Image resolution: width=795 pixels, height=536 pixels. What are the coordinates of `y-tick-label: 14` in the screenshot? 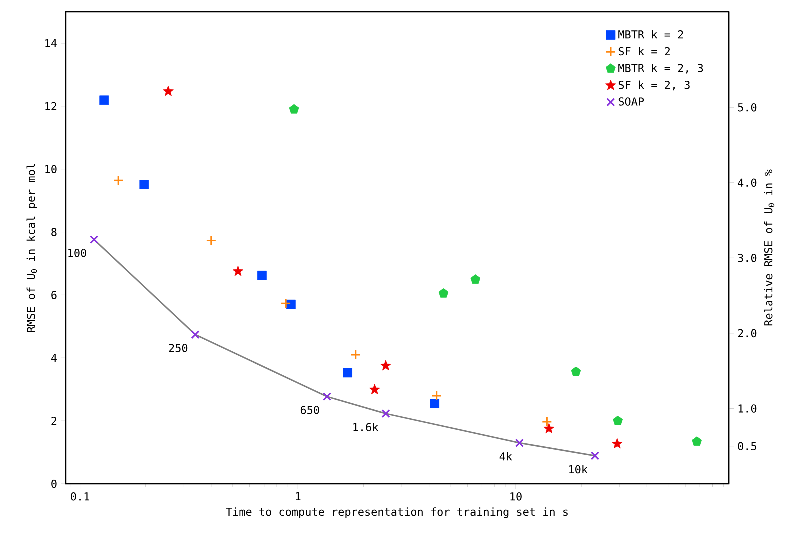 It's located at (51, 43).